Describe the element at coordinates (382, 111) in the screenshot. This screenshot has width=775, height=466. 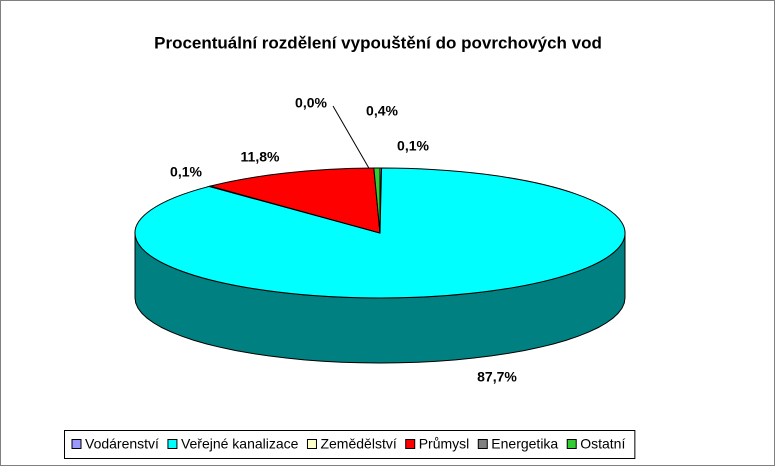
I see `data-label: 0,4%` at that location.